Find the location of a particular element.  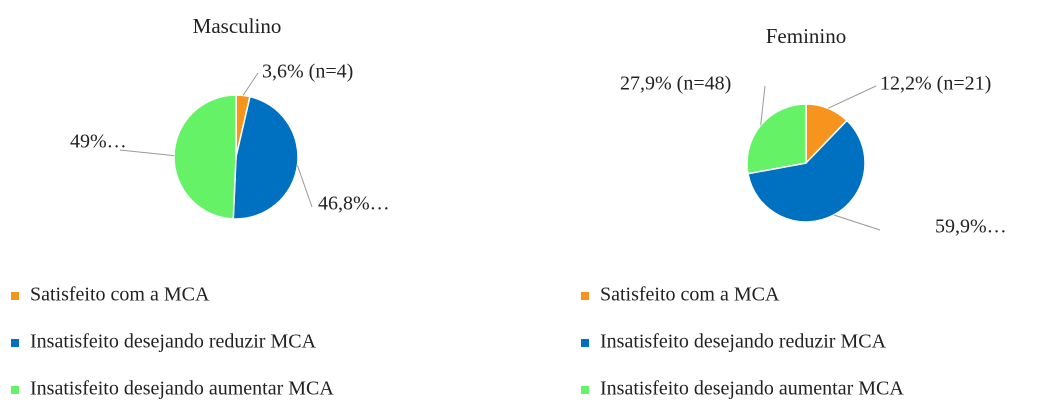

chart-title: Masculino is located at coordinates (237, 26).